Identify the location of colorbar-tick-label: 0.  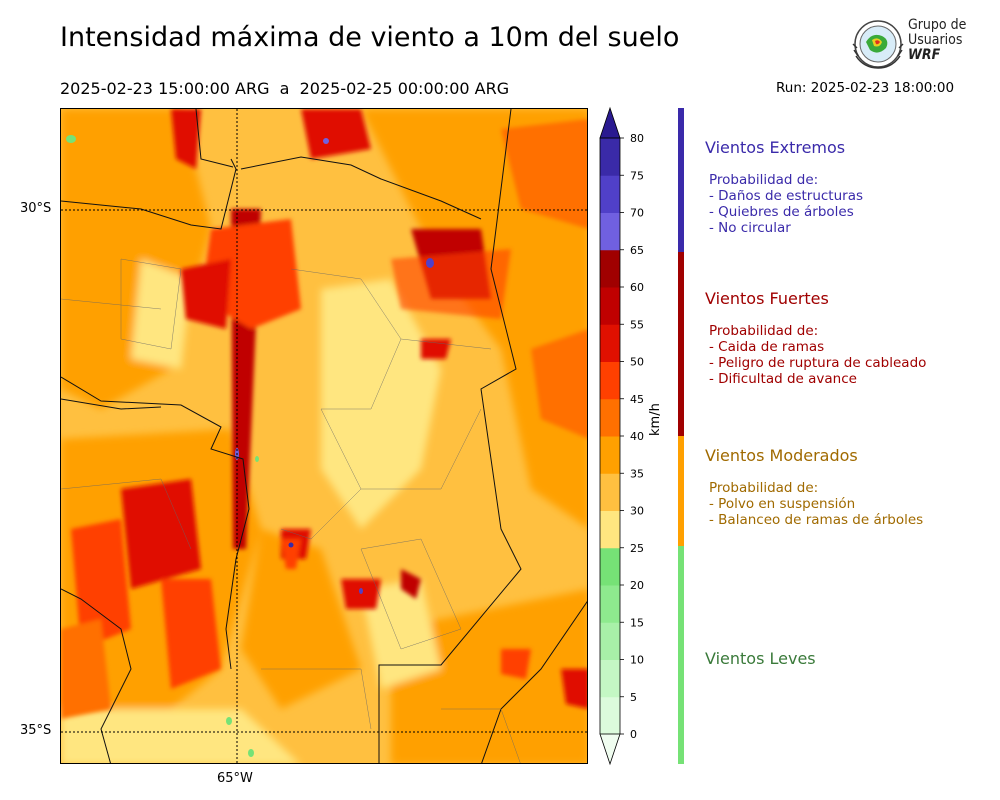
(633, 734).